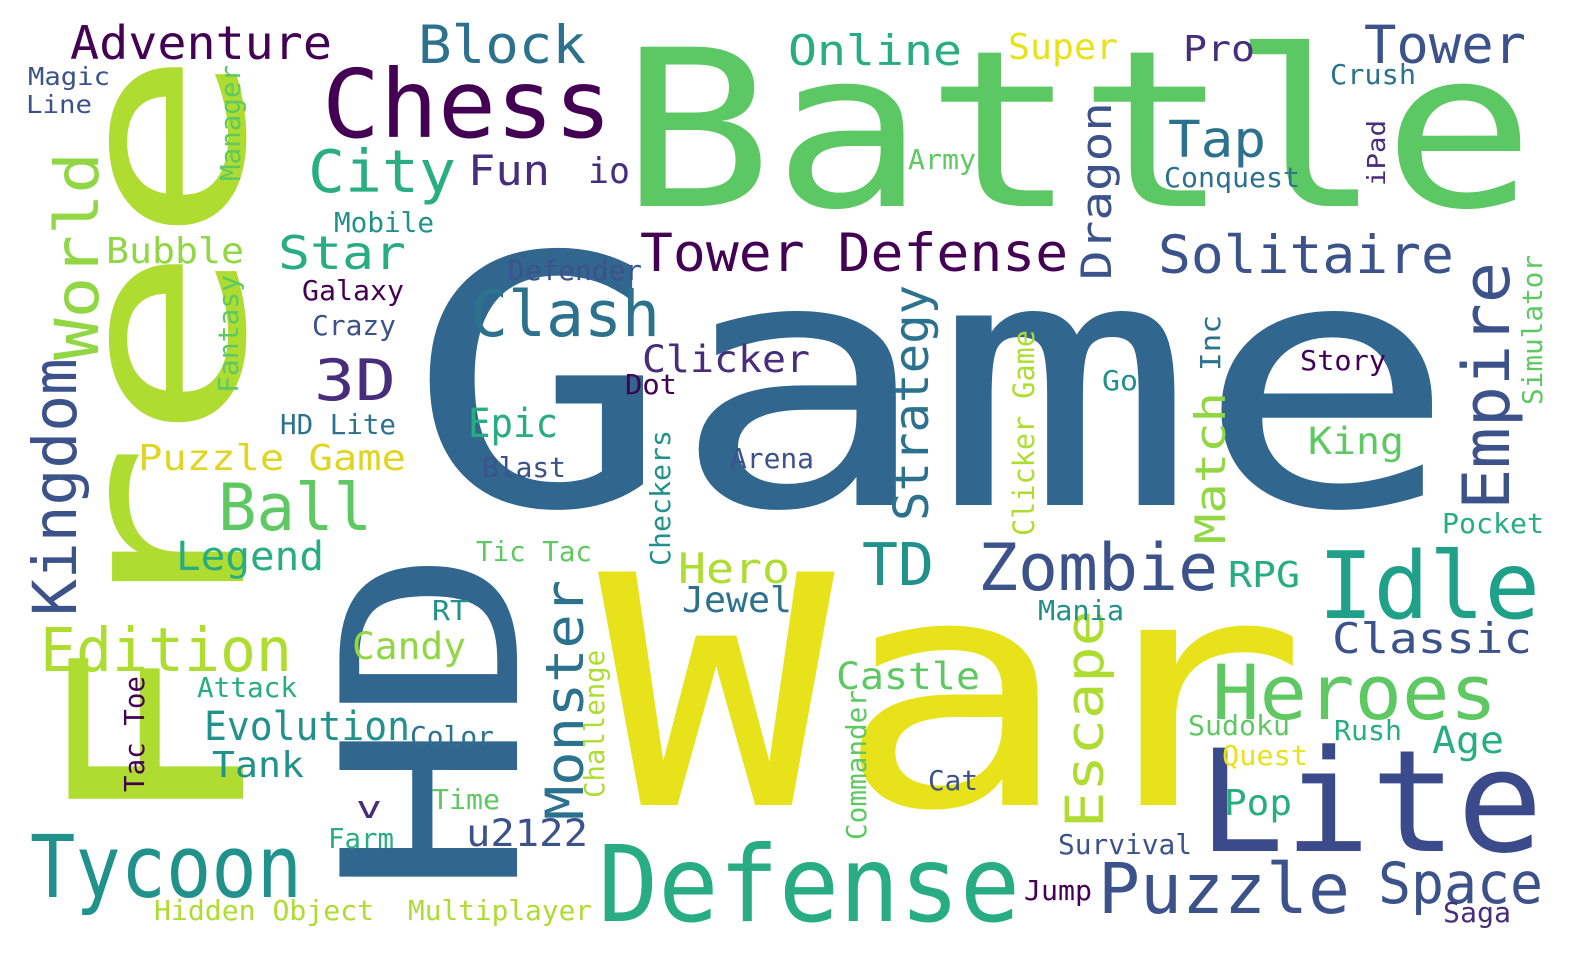  What do you see at coordinates (272, 458) in the screenshot?
I see `word-puzzle-game: Puzzle Game` at bounding box center [272, 458].